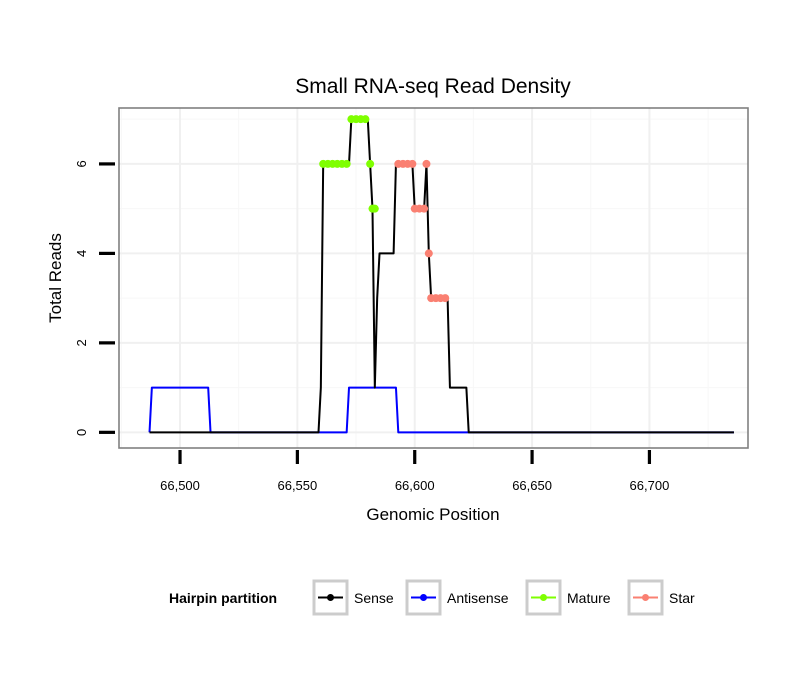  I want to click on chart-title: Small RNA-seq Read Density, so click(433, 86).